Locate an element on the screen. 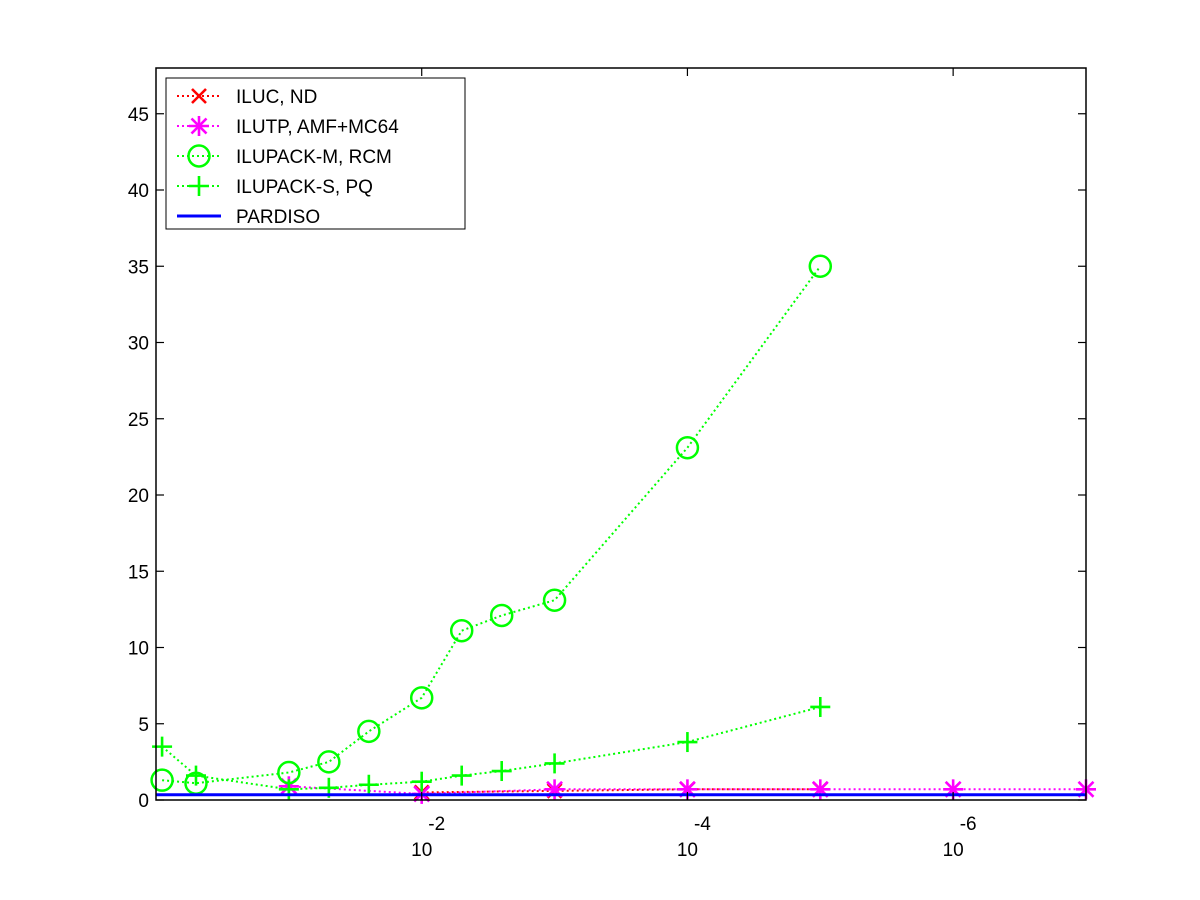 The height and width of the screenshot is (900, 1200). legend-entry: PARDISO is located at coordinates (248, 217).